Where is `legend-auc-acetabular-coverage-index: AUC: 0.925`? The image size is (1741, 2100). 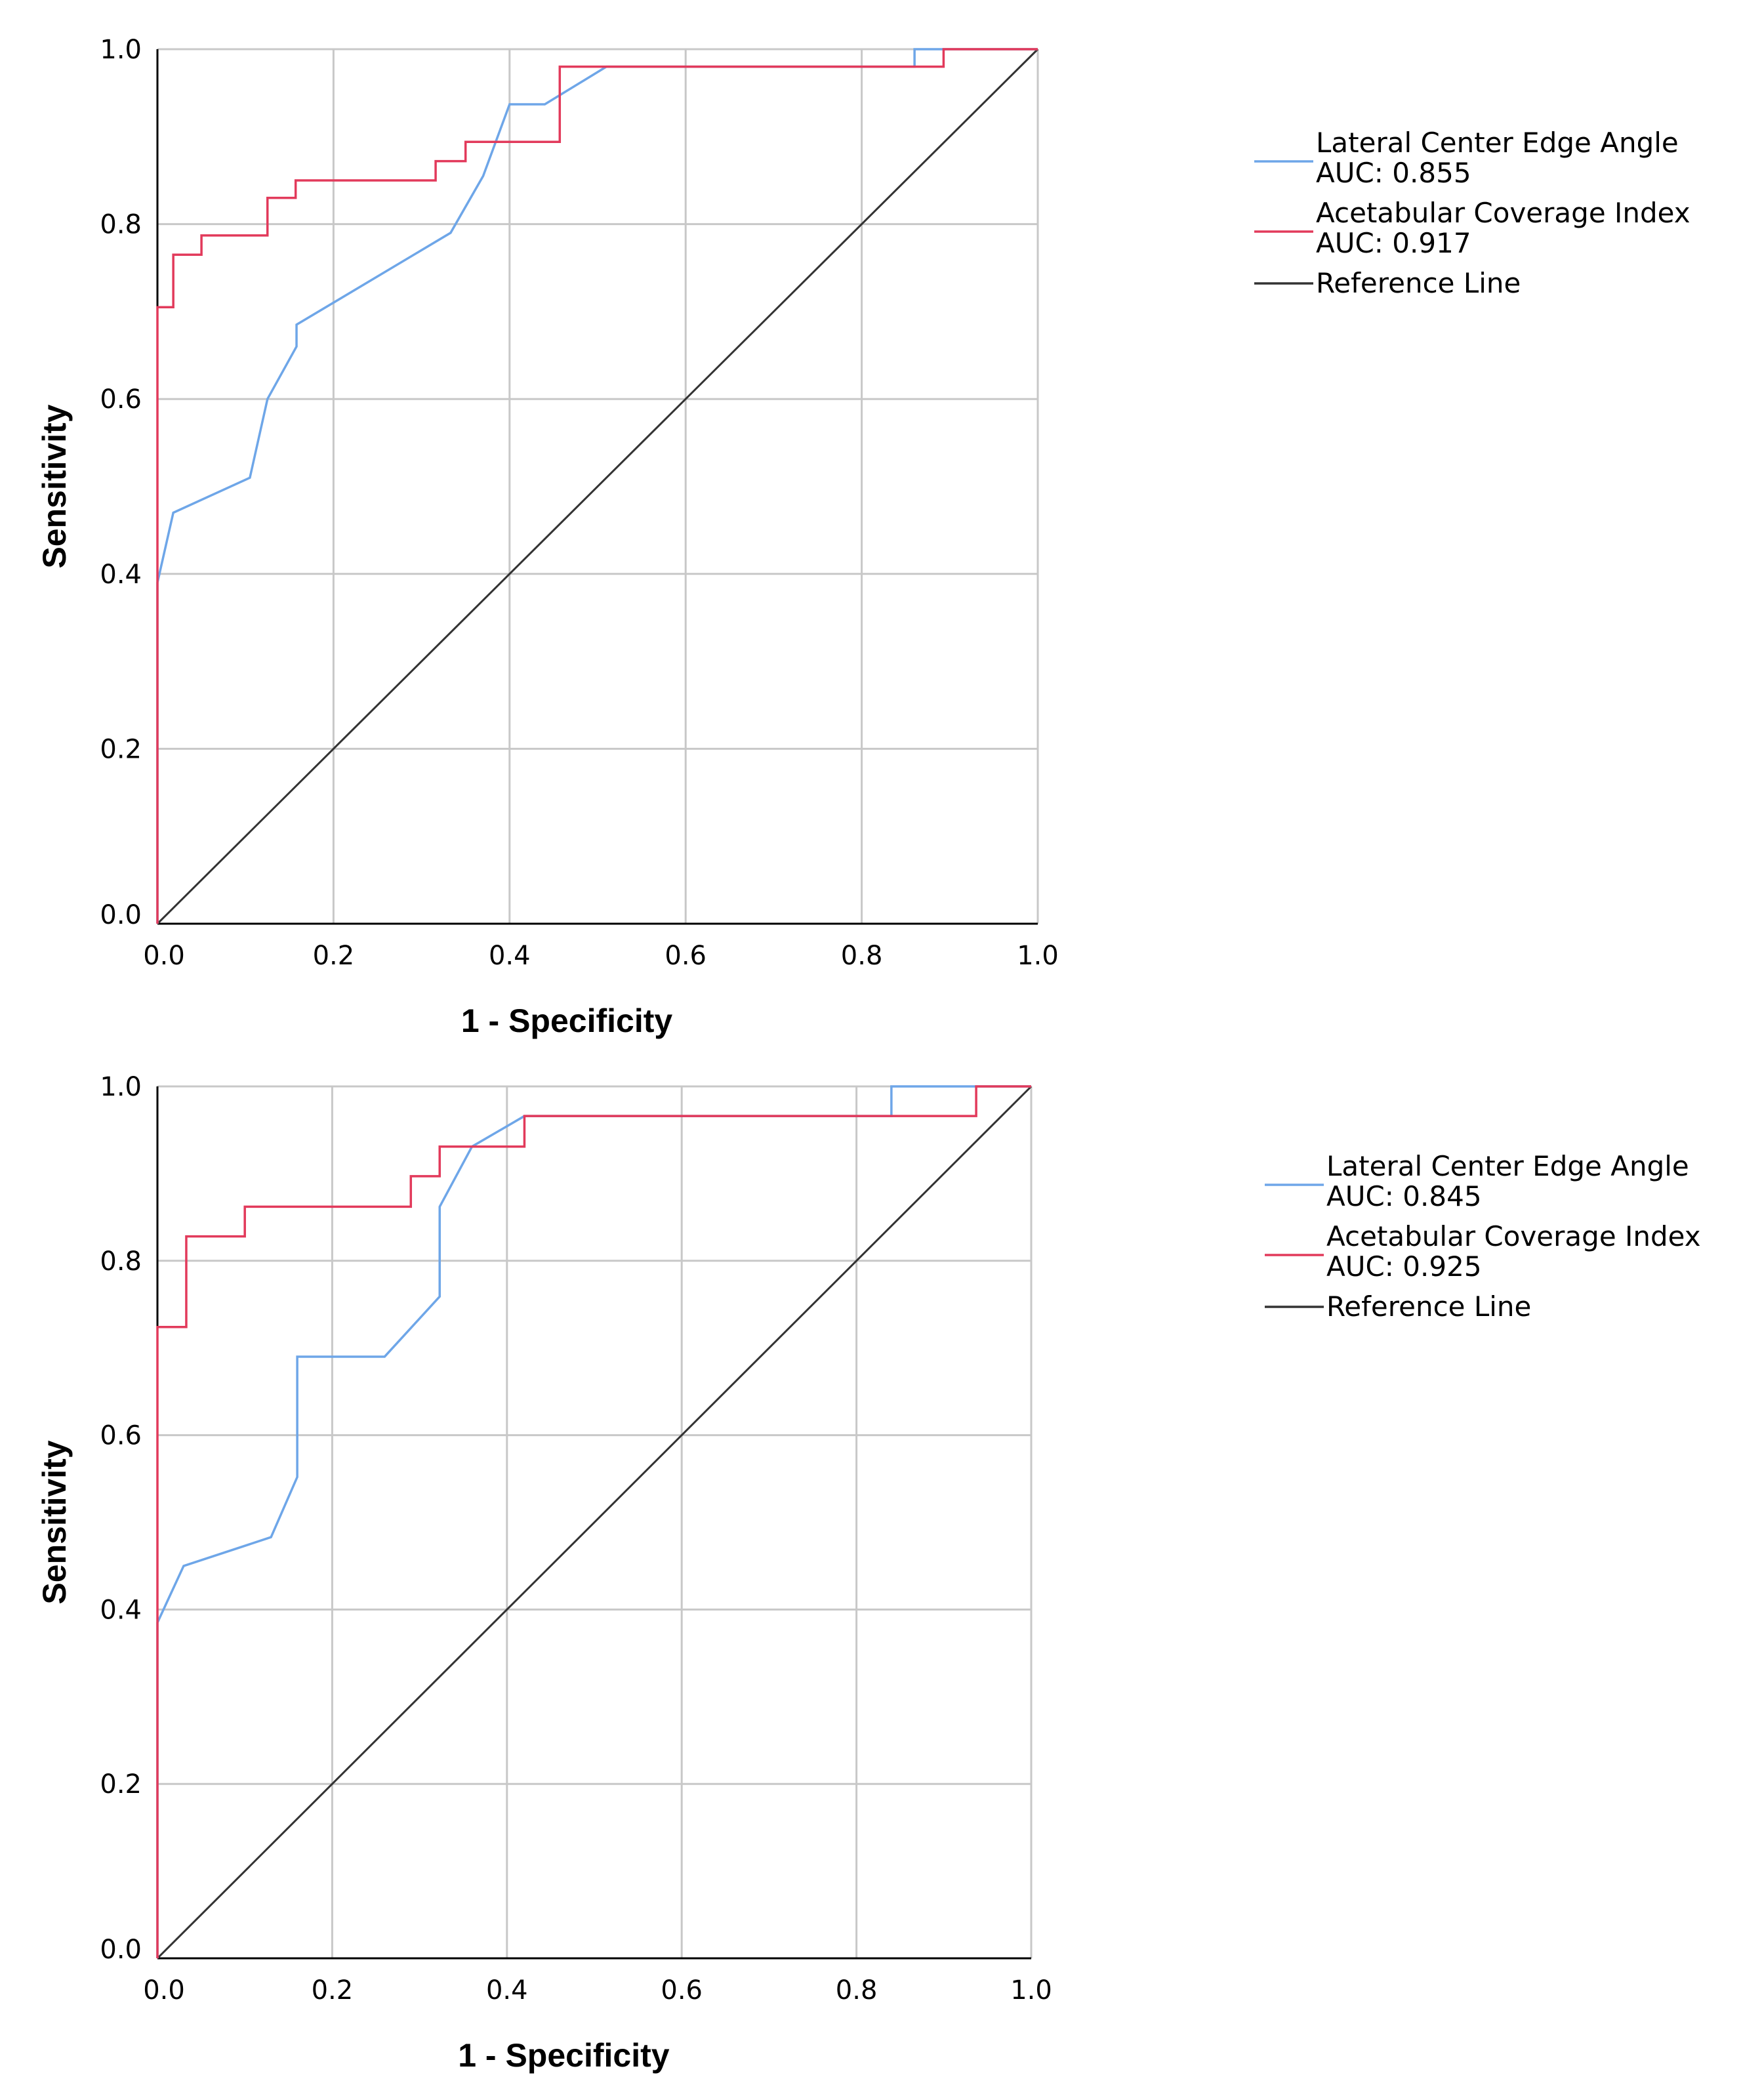
legend-auc-acetabular-coverage-index: AUC: 0.925 is located at coordinates (1404, 1266).